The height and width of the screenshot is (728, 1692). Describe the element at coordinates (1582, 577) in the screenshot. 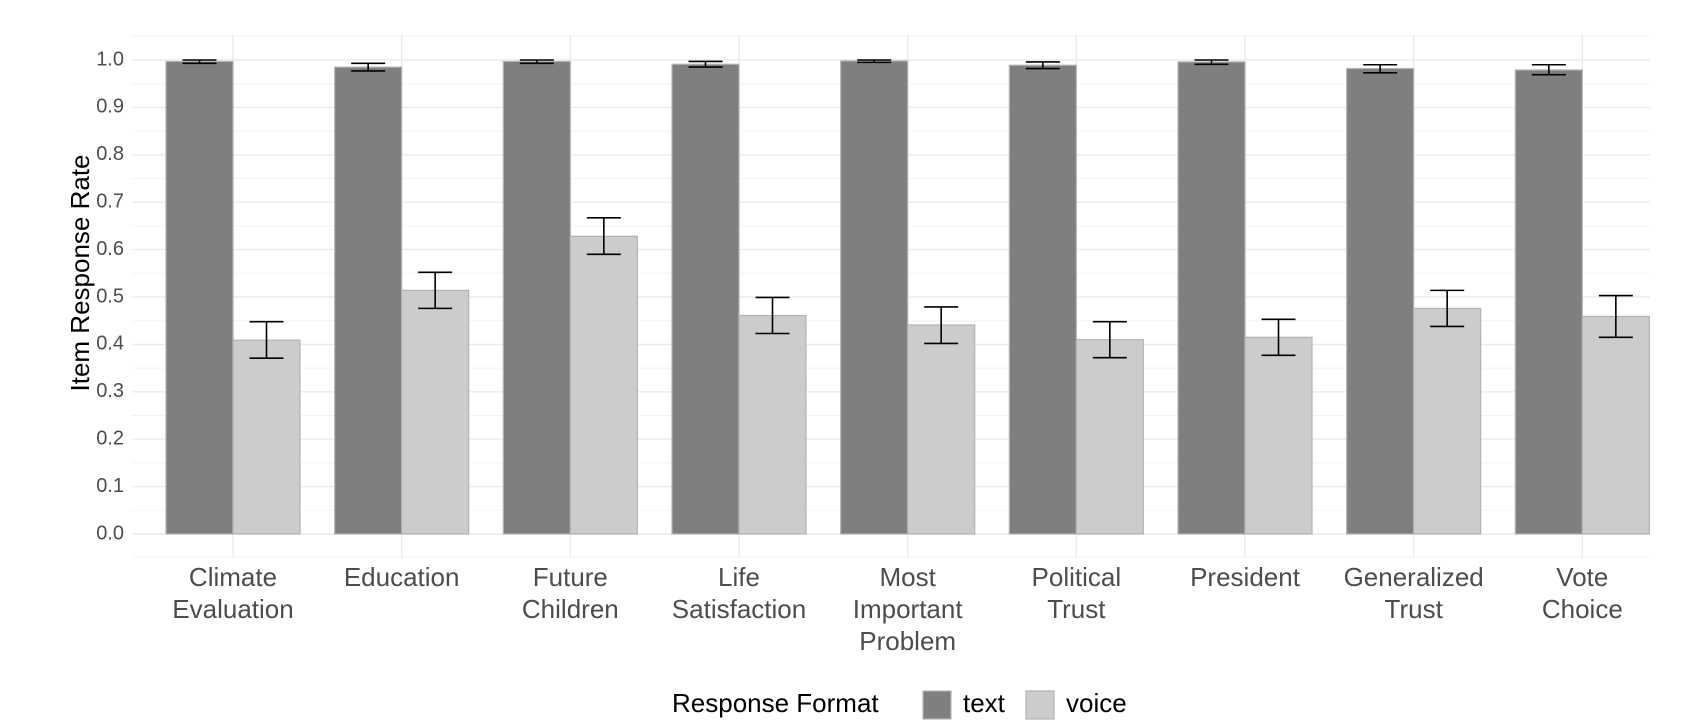

I see `x-category-label: Vote` at that location.